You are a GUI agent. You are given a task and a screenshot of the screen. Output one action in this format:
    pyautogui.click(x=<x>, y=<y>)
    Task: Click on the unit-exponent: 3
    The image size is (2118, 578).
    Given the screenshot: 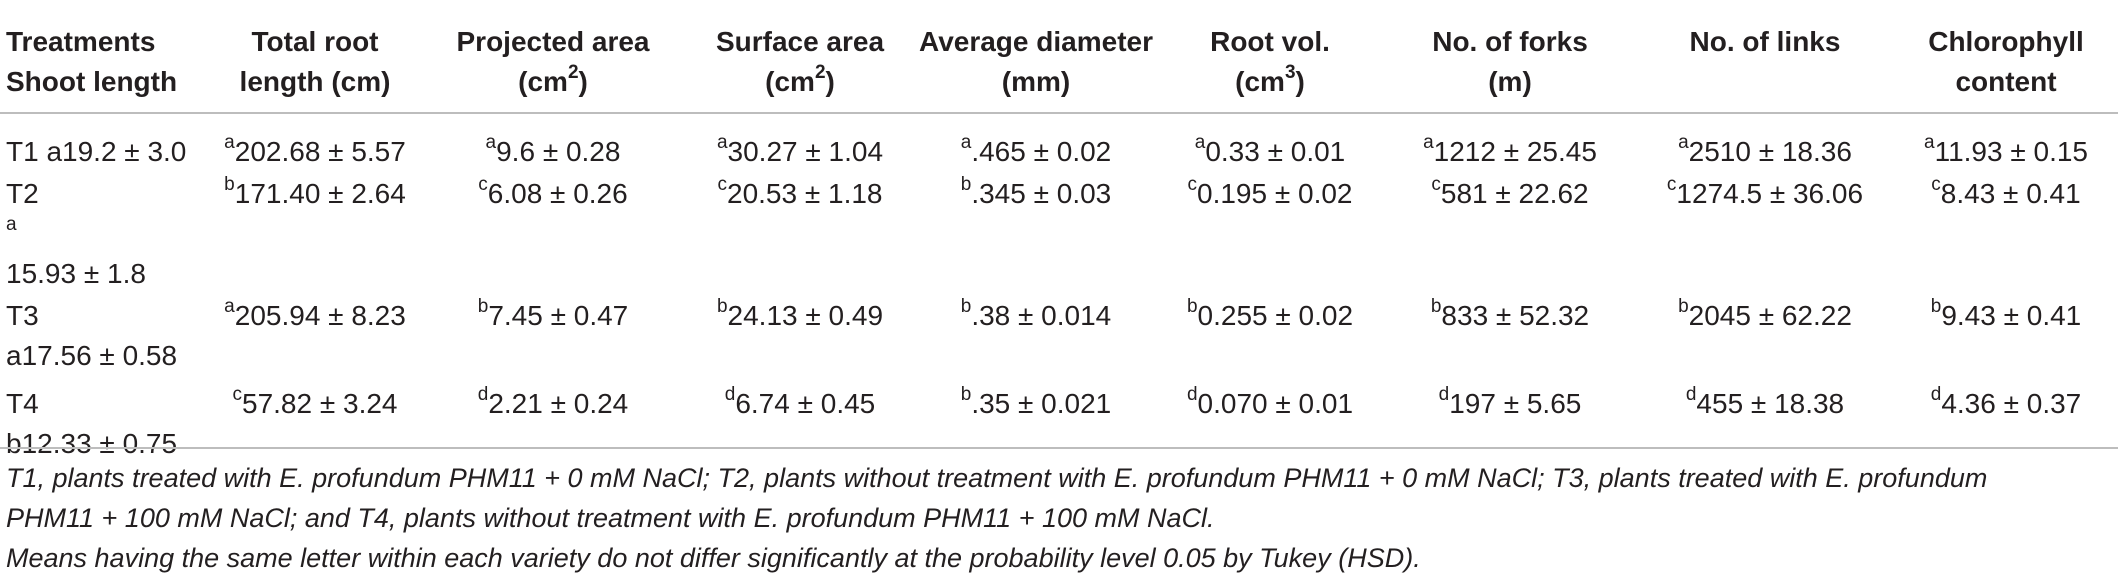 What is the action you would take?
    pyautogui.click(x=1290, y=72)
    